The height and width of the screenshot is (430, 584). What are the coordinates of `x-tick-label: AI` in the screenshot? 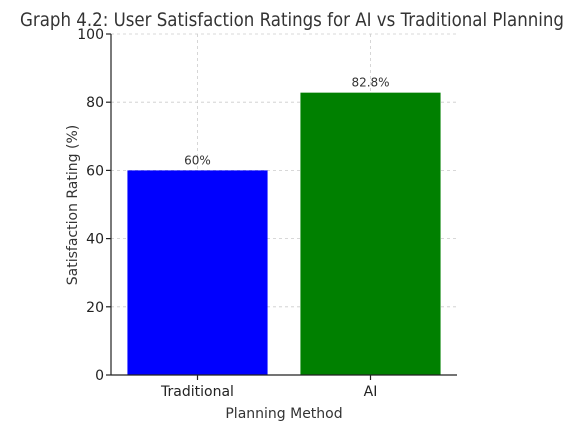 It's located at (371, 392).